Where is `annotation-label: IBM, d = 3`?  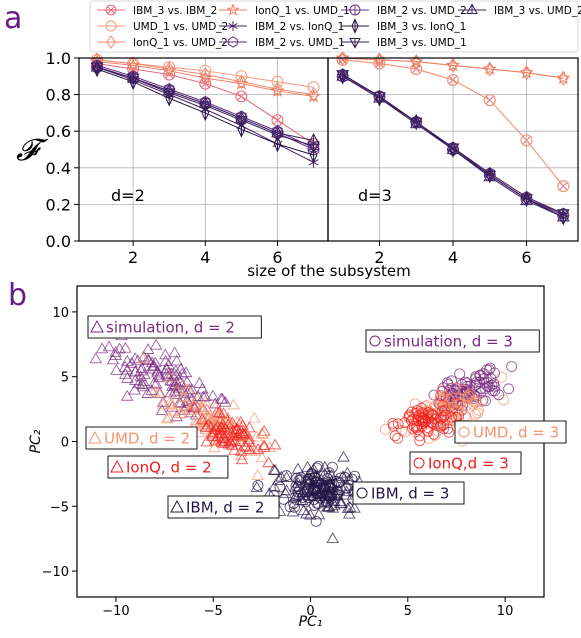 annotation-label: IBM, d = 3 is located at coordinates (410, 494).